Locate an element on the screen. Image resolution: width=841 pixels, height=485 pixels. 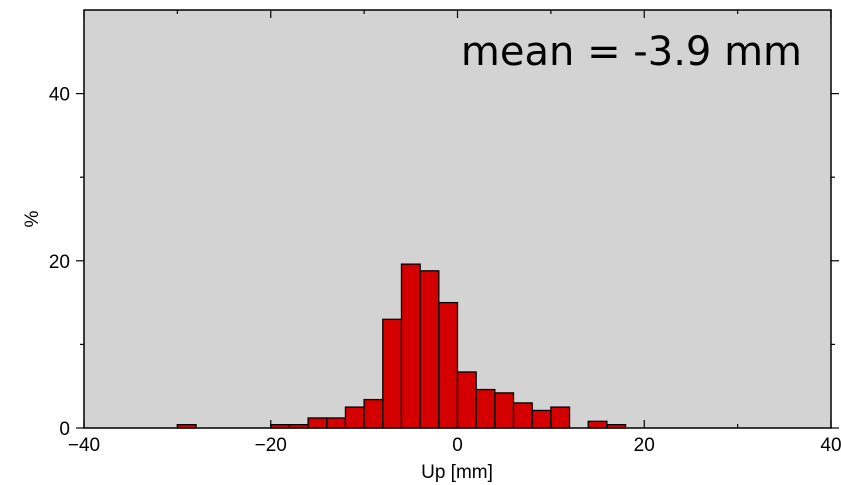
y-tick-label: 40 is located at coordinates (59, 95).